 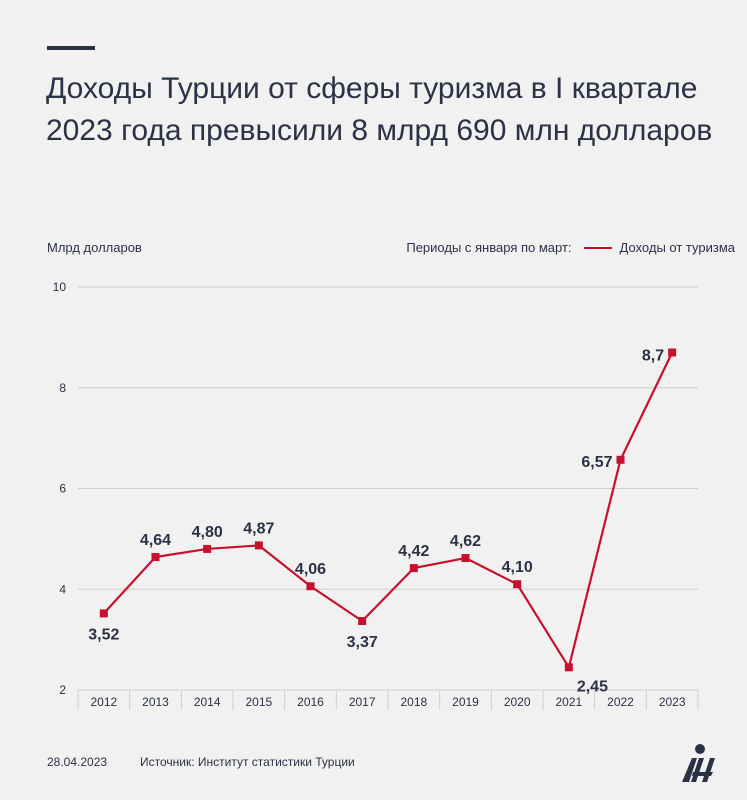 I want to click on data-label: 4,06, so click(x=310, y=569).